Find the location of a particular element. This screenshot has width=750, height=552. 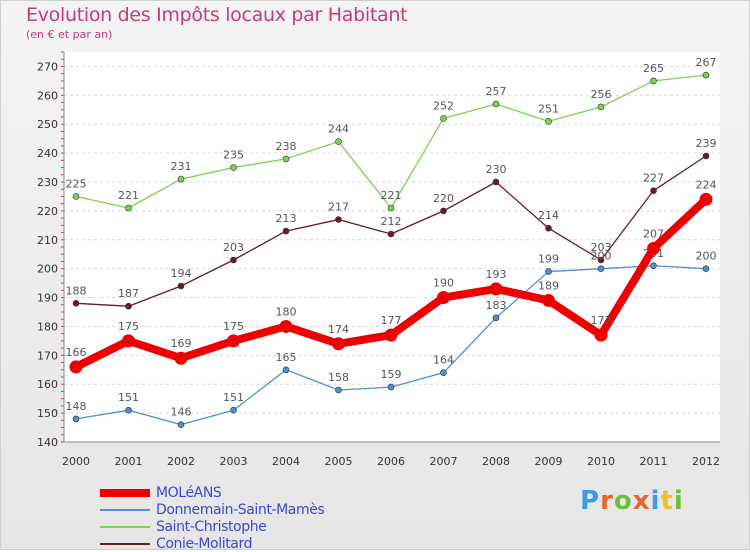

y-tick-label: 240 is located at coordinates (47, 153).